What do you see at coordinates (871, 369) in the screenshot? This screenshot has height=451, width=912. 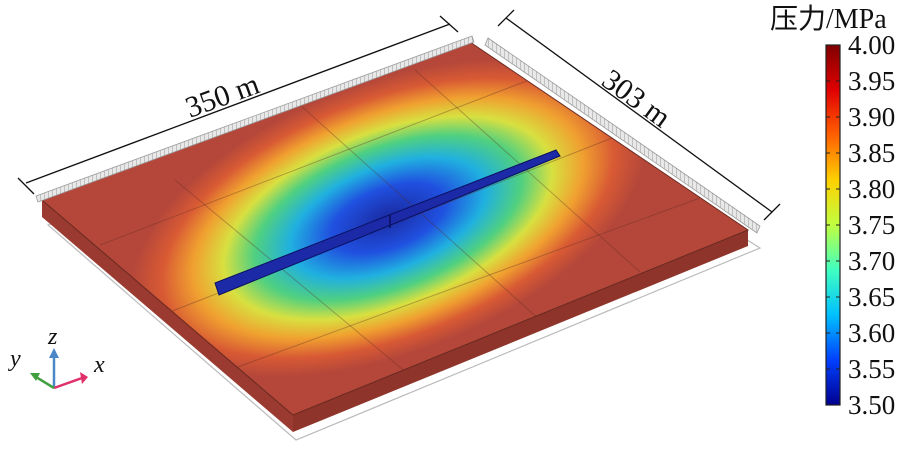 I see `colorbar-tick-label: 3.55` at bounding box center [871, 369].